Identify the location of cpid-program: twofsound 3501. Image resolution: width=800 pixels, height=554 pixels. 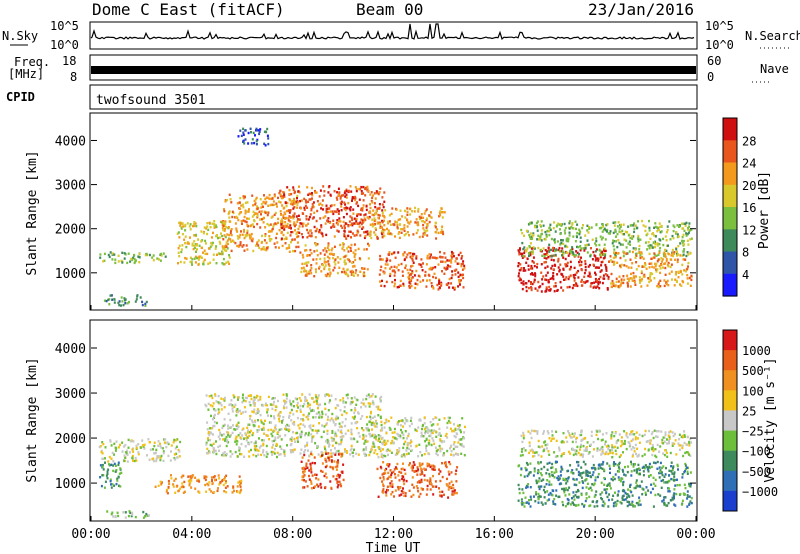
(151, 100).